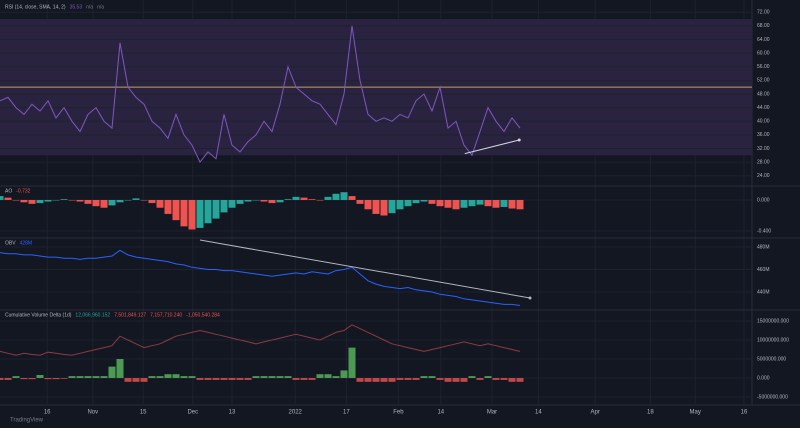  Describe the element at coordinates (763, 13) in the screenshot. I see `y-tick-label: 72.00` at that location.